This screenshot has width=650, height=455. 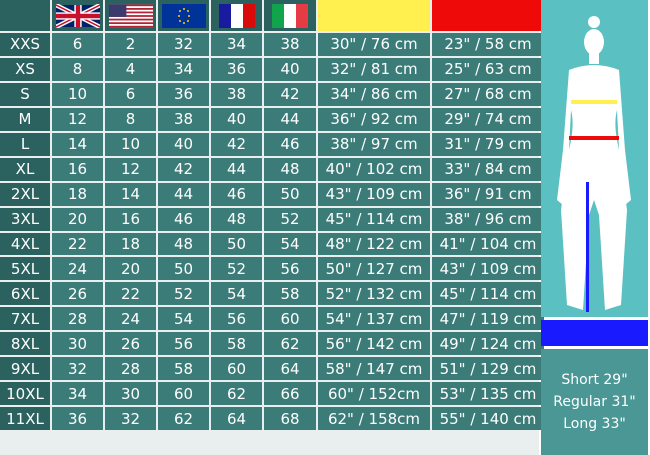 I want to click on cell-waist: 30" / 76 cm, so click(x=374, y=44).